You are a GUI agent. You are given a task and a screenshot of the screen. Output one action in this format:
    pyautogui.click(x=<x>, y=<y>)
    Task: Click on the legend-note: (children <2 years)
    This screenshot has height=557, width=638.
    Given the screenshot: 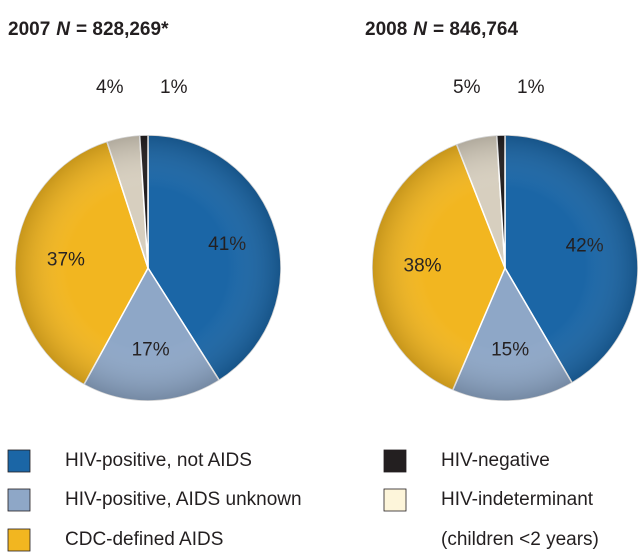 What is the action you would take?
    pyautogui.click(x=520, y=539)
    